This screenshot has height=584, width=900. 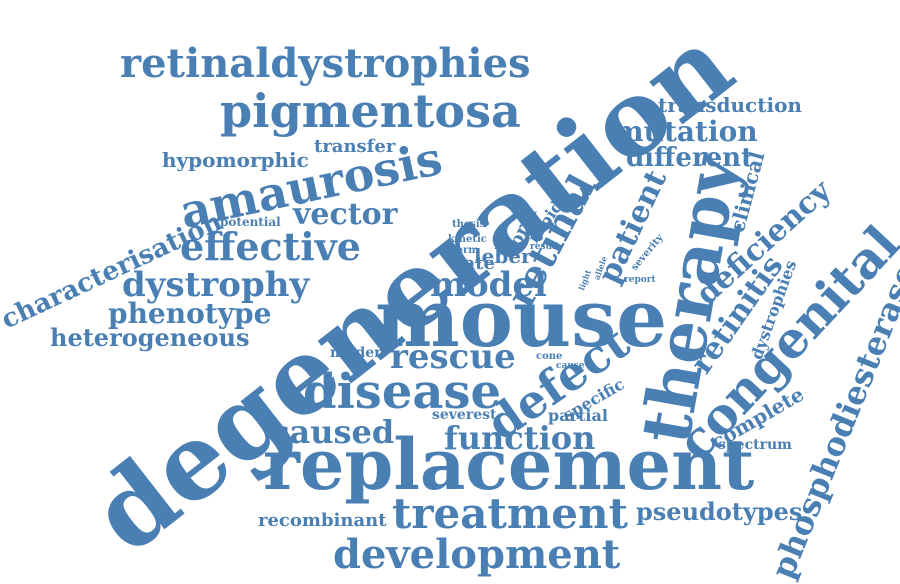 I want to click on word-hypomorphic: hypomorphic, so click(x=235, y=160).